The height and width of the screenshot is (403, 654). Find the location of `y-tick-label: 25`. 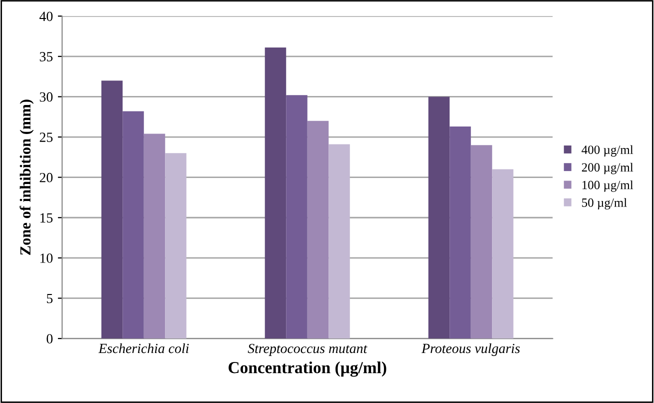

y-tick-label: 25 is located at coordinates (46, 137).